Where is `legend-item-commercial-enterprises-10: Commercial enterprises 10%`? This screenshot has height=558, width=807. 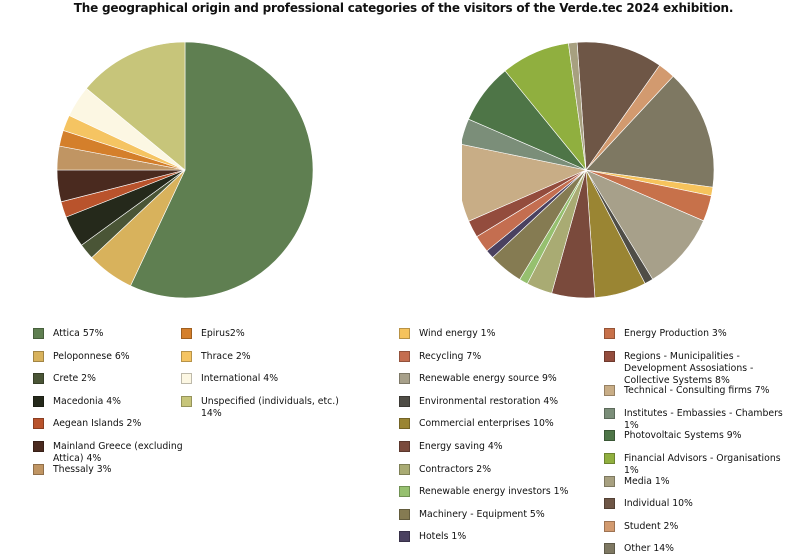 legend-item-commercial-enterprises-10: Commercial enterprises 10% is located at coordinates (489, 424).